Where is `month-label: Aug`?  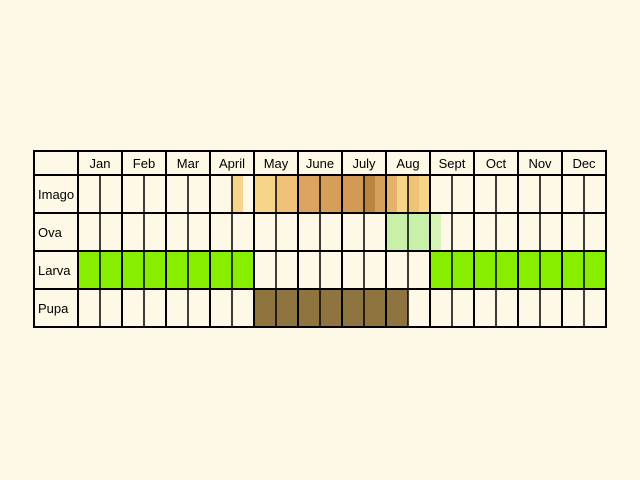
month-label: Aug is located at coordinates (407, 163).